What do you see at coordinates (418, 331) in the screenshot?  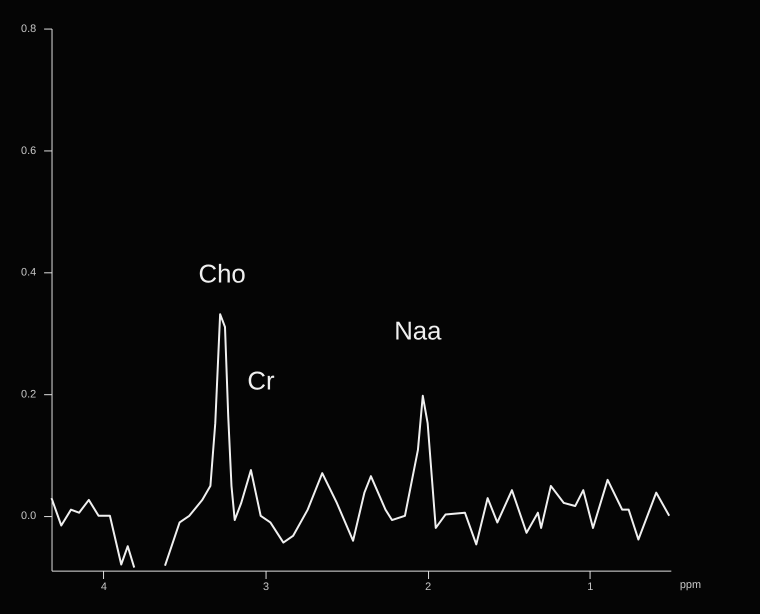 I see `annotation: Naa` at bounding box center [418, 331].